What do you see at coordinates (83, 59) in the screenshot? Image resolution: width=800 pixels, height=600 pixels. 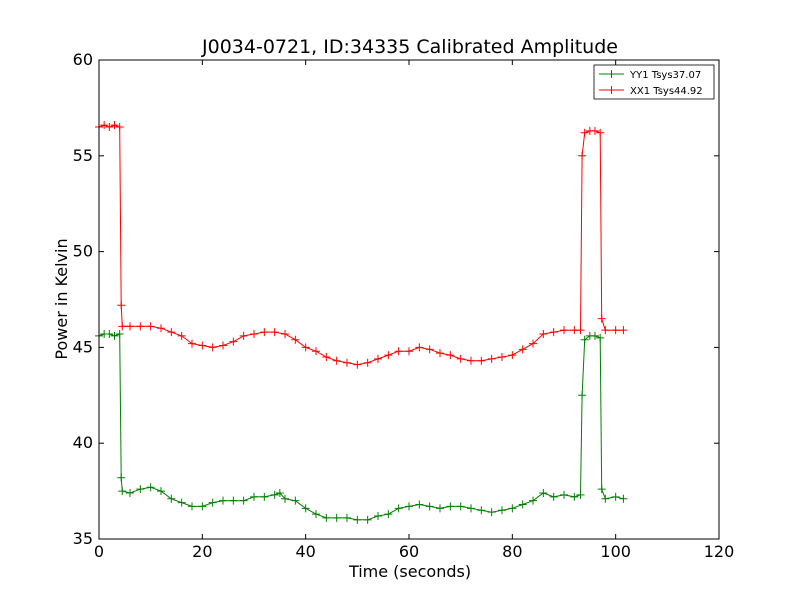 I see `y-tick-label: 60` at bounding box center [83, 59].